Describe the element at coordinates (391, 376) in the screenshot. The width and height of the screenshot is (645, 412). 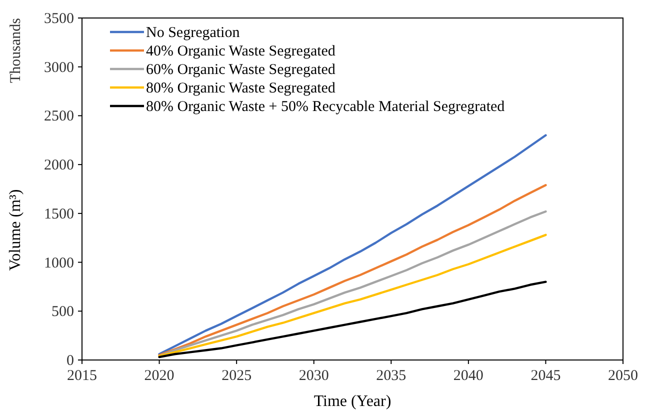
I see `x-tick-label: 2035` at that location.